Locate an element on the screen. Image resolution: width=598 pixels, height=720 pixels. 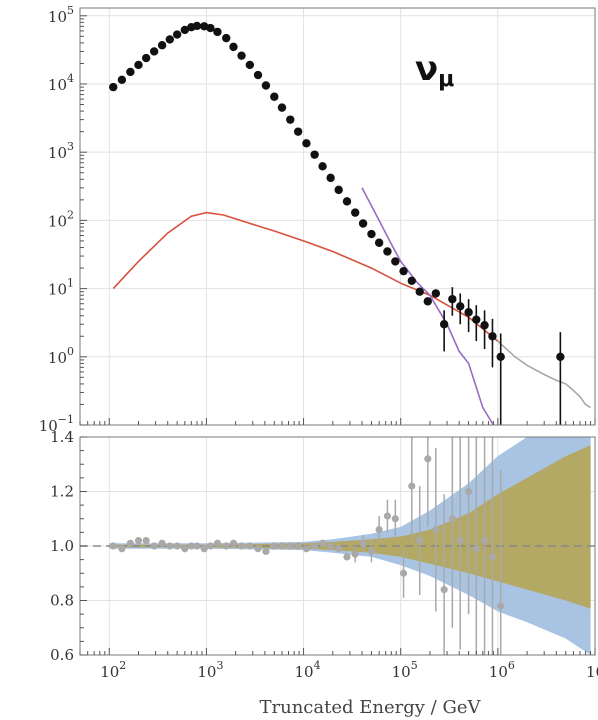
x-tick-label: 10⁶ is located at coordinates (502, 670).